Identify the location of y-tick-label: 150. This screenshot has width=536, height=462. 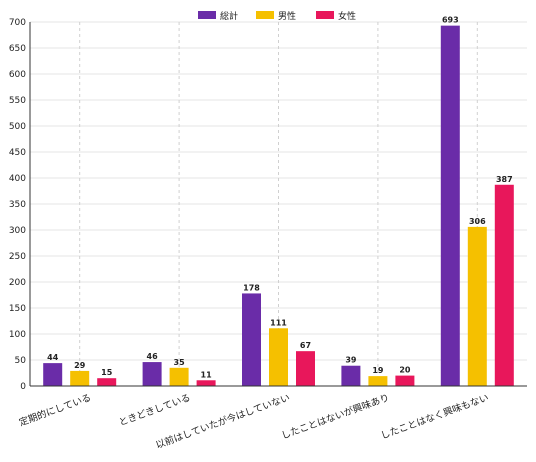
(17, 309).